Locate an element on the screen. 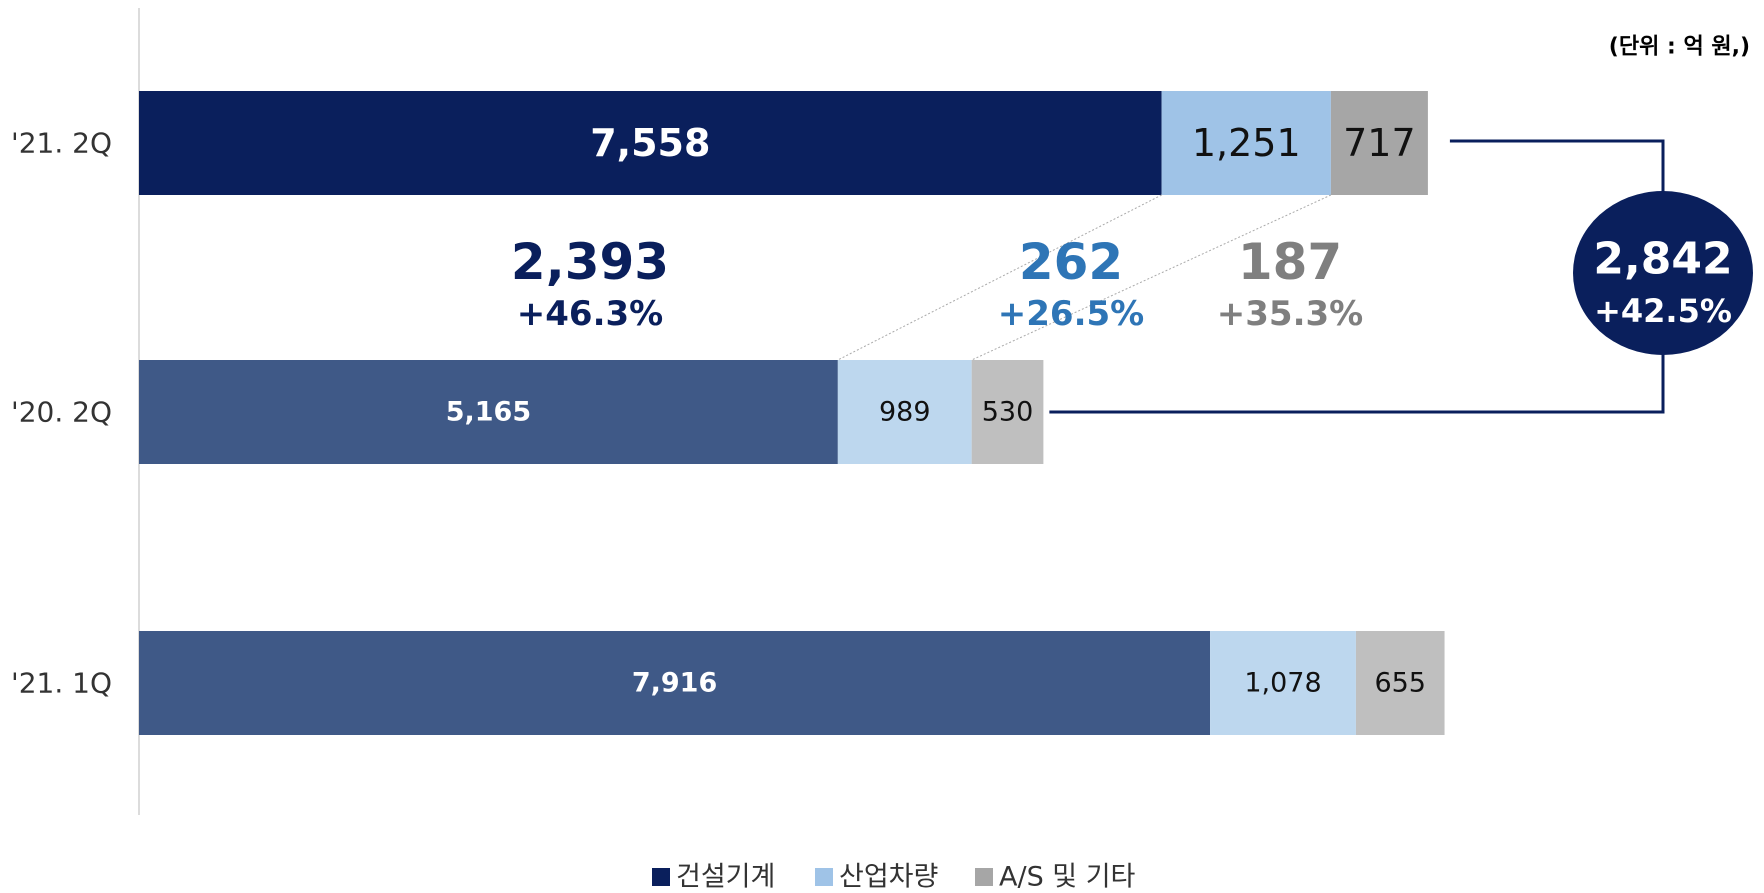 This screenshot has width=1764, height=893. category-label: '20. 2Q is located at coordinates (61, 412).